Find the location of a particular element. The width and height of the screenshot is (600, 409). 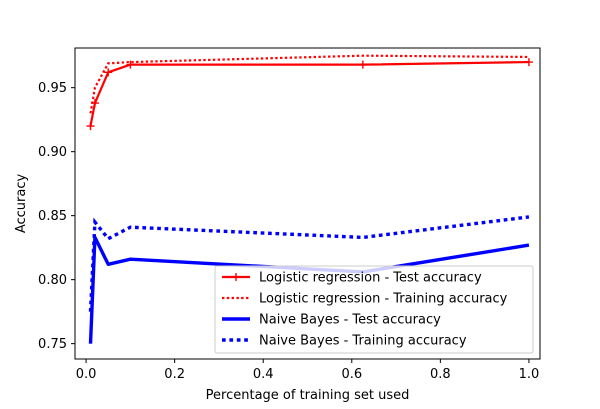

x-tick-label: 0.4 is located at coordinates (263, 374).